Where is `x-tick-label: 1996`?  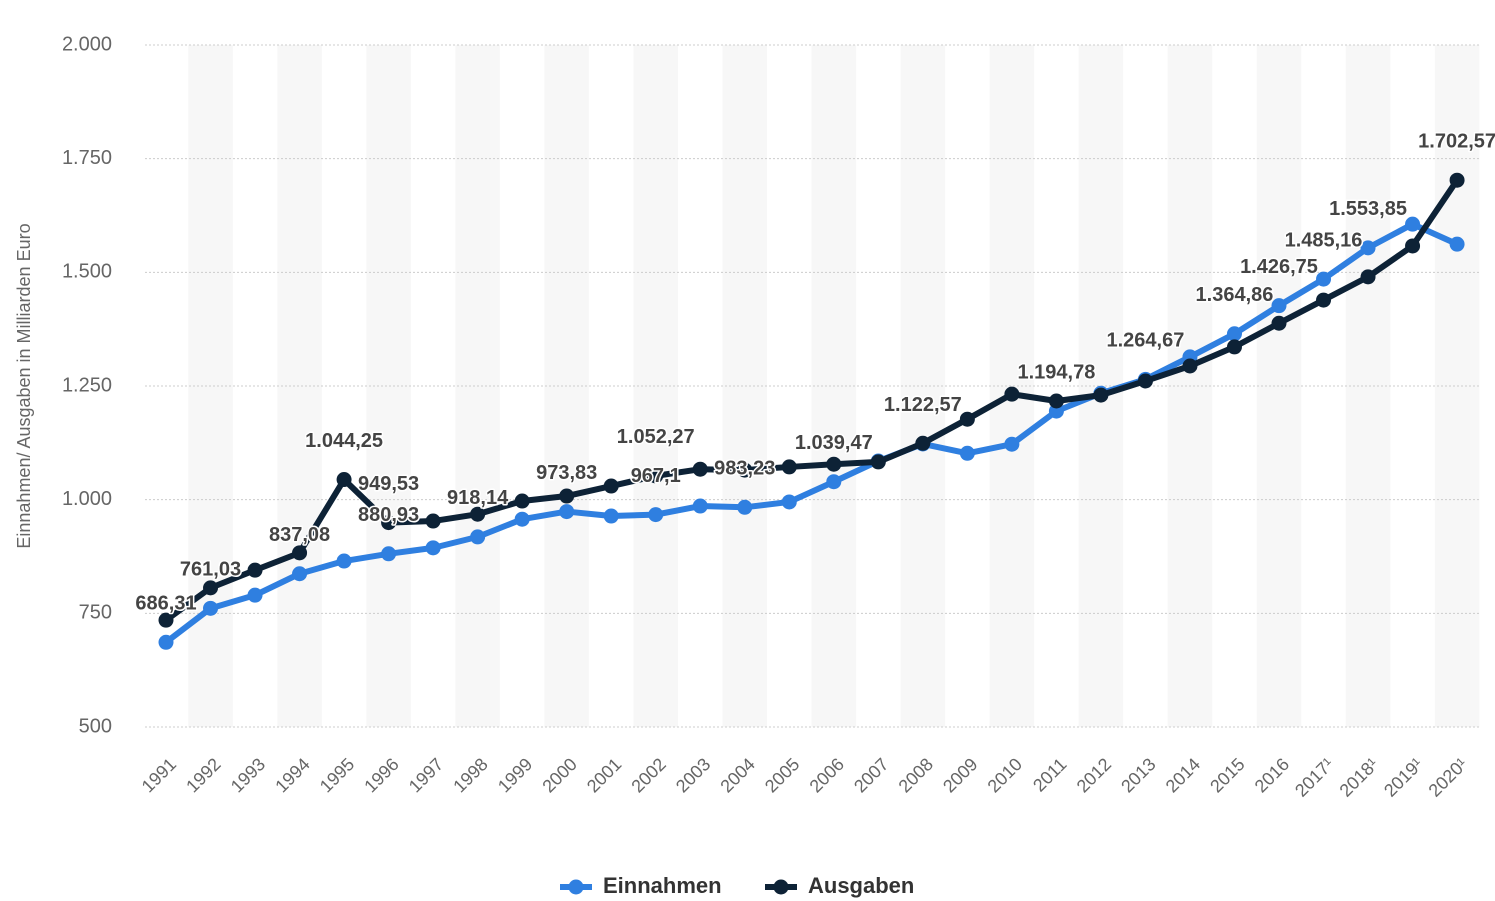
x-tick-label: 1996 is located at coordinates (381, 775).